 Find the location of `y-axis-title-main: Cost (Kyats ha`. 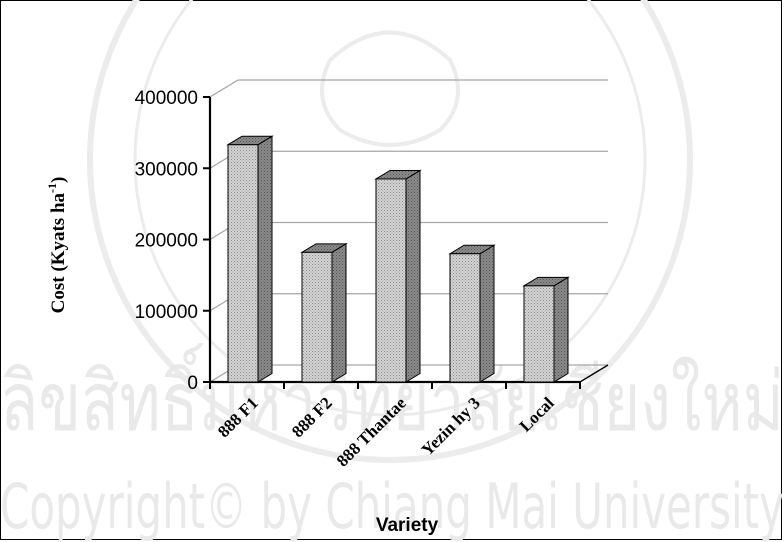

y-axis-title-main: Cost (Kyats ha is located at coordinates (58, 252).